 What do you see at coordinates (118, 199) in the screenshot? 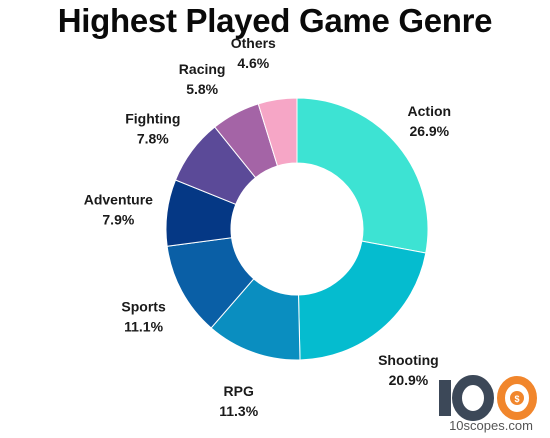
I see `slice-label-adventure: Adventure` at bounding box center [118, 199].